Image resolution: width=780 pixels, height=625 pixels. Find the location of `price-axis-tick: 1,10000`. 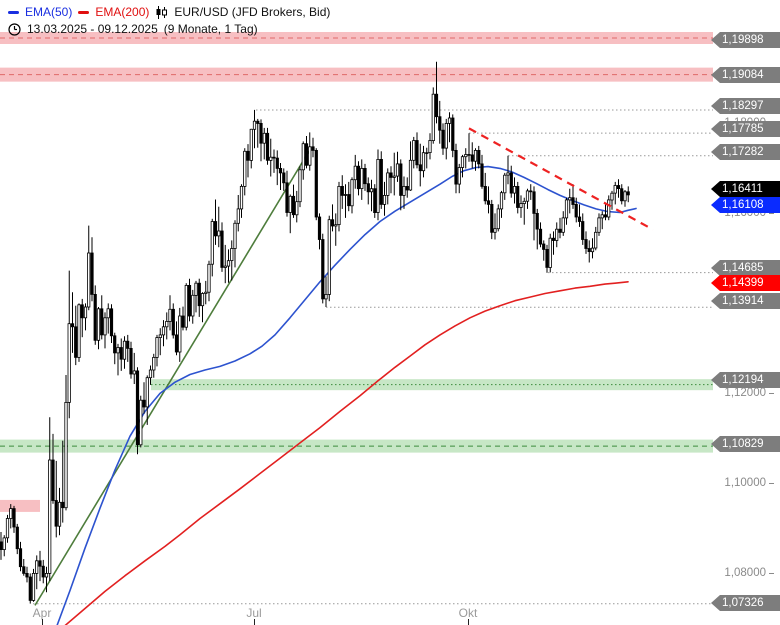

price-axis-tick: 1,10000 is located at coordinates (732, 483).